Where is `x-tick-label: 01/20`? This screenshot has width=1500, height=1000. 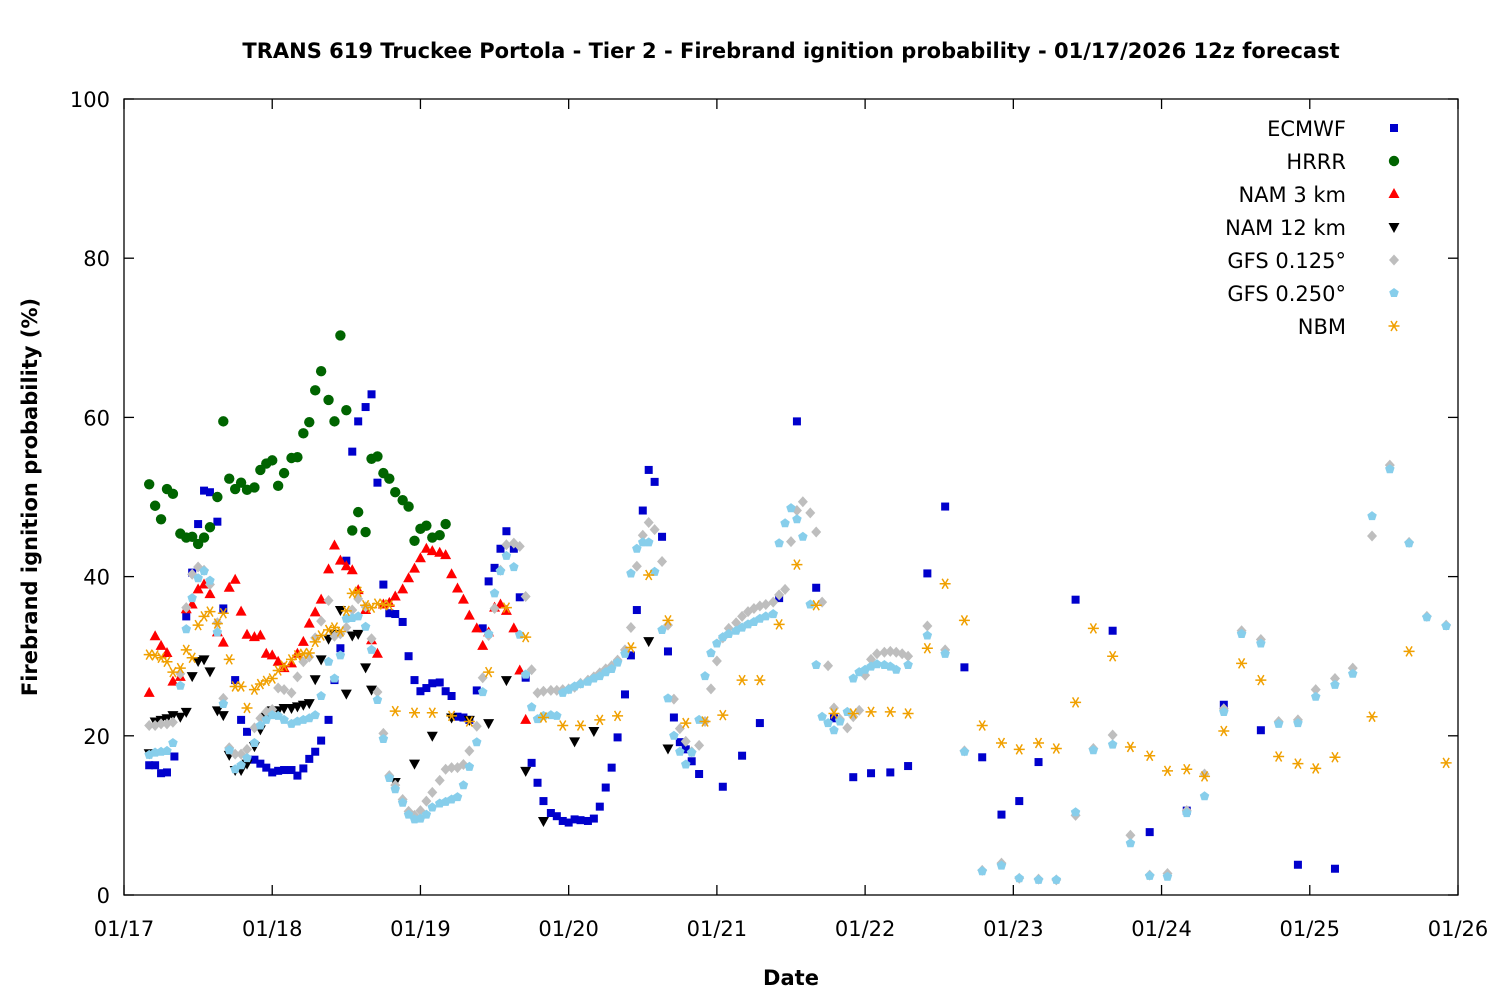 x-tick-label: 01/20 is located at coordinates (568, 929).